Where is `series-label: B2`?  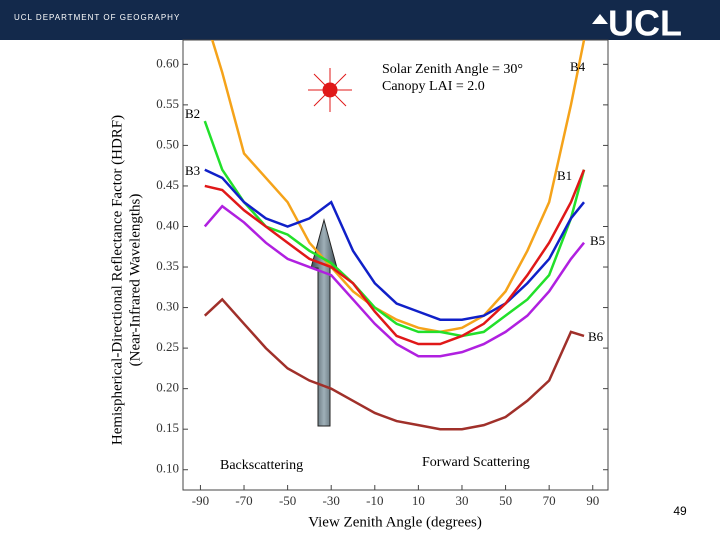 series-label: B2 is located at coordinates (192, 113).